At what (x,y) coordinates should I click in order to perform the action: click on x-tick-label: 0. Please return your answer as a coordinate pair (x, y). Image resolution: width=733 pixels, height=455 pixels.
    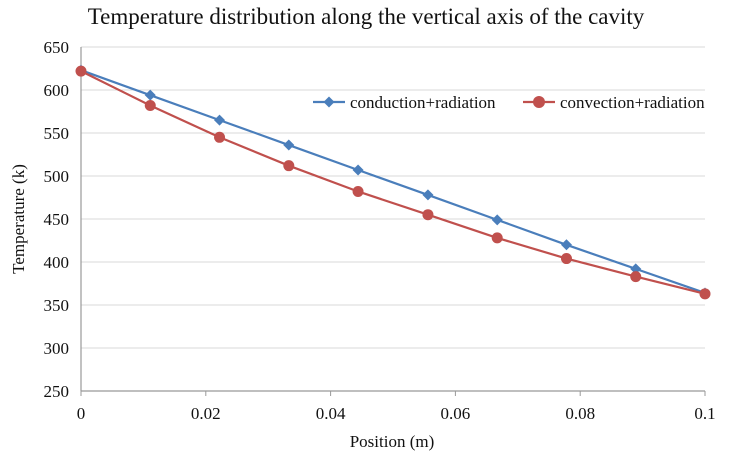
    Looking at the image, I should click on (81, 413).